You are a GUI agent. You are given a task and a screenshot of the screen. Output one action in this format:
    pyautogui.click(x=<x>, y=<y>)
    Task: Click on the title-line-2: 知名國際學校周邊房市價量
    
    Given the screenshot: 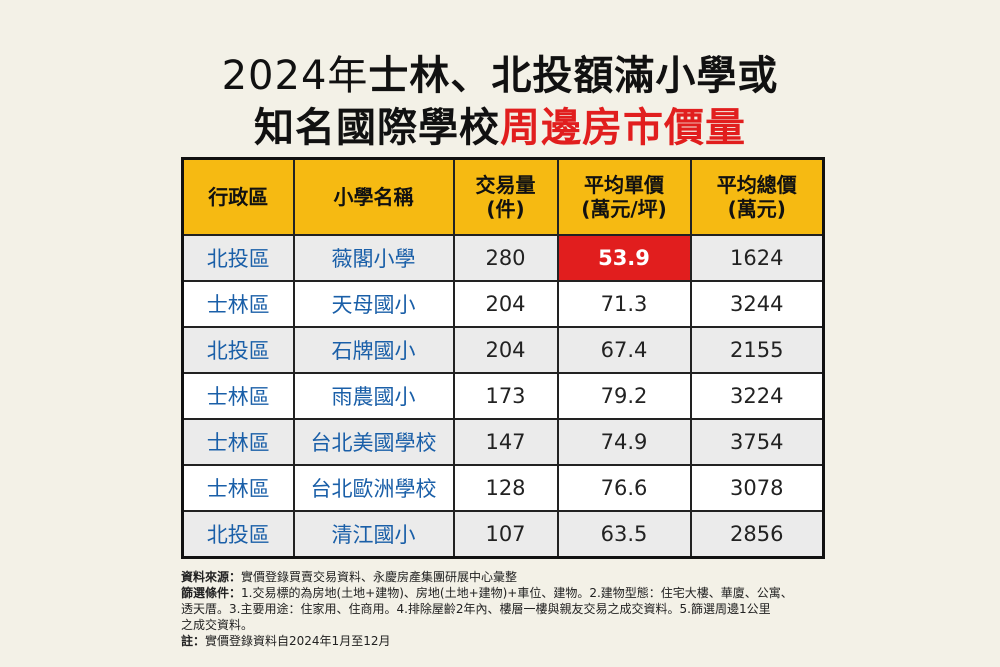 What is the action you would take?
    pyautogui.click(x=500, y=128)
    